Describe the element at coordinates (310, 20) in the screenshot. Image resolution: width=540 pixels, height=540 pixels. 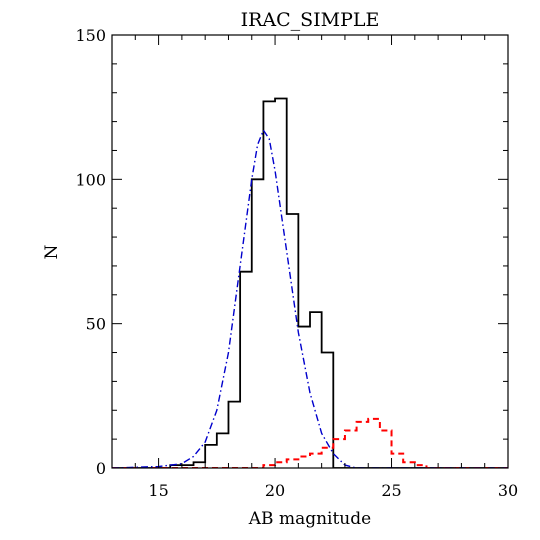
I see `chart-title: IRAC_SIMPLE` at that location.